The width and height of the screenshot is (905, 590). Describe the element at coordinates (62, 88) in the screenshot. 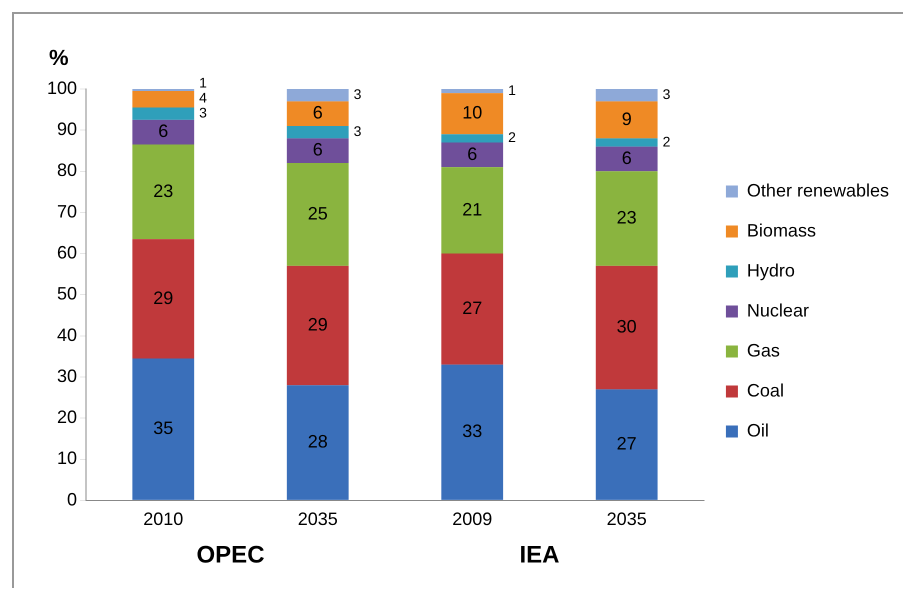

I see `y-tick-label: 100` at that location.